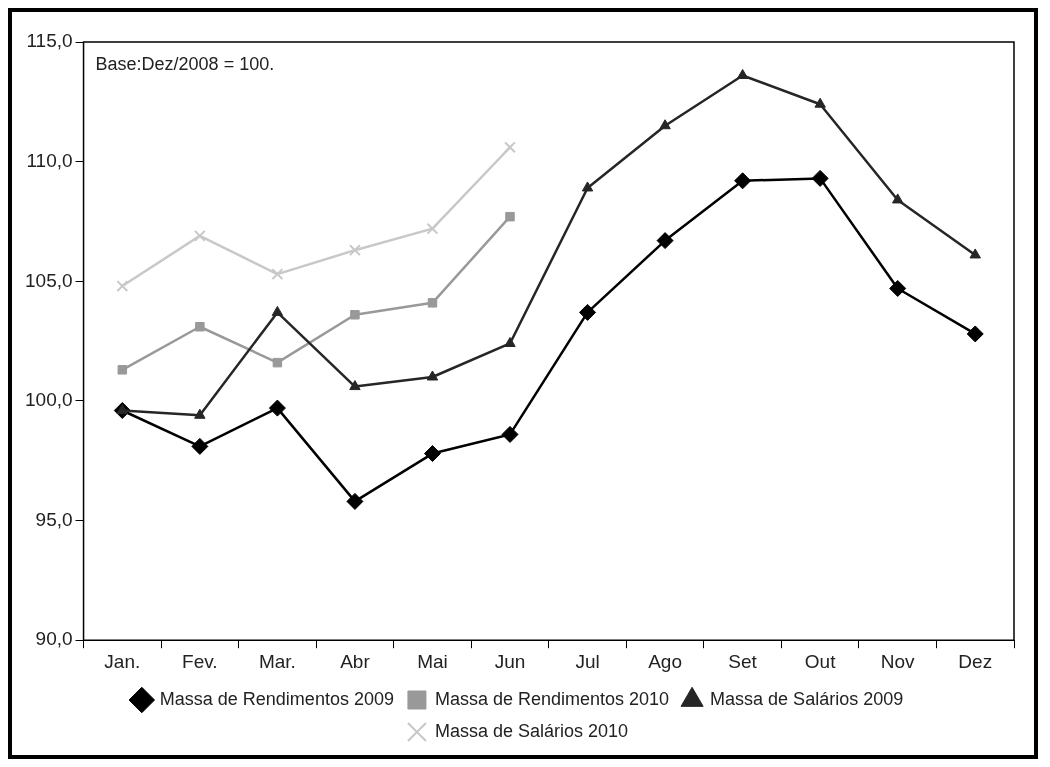 The height and width of the screenshot is (767, 1050). I want to click on legend-label: Massa de Salários 2009, so click(807, 698).